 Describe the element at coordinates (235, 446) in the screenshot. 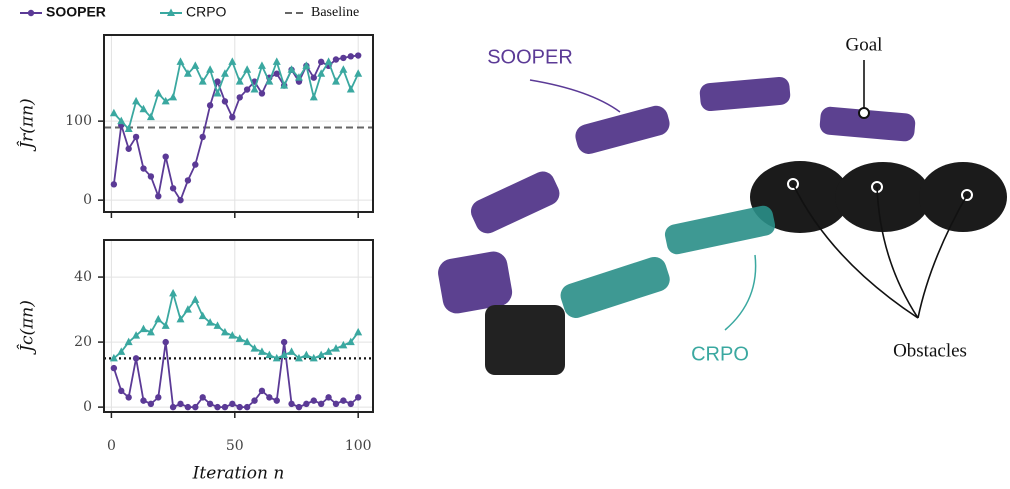

I see `x-tick-label: 50` at that location.